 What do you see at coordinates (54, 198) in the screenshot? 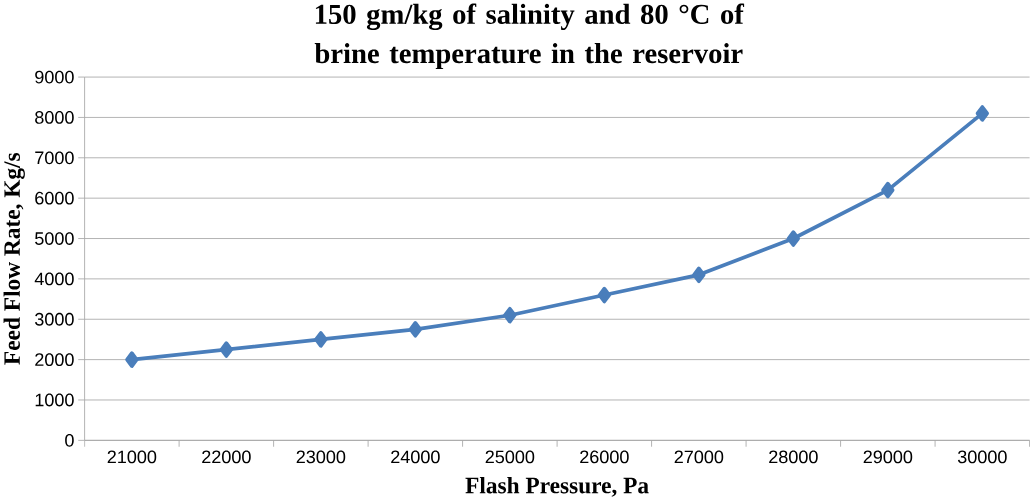
I see `y-tick-label: 6000` at bounding box center [54, 198].